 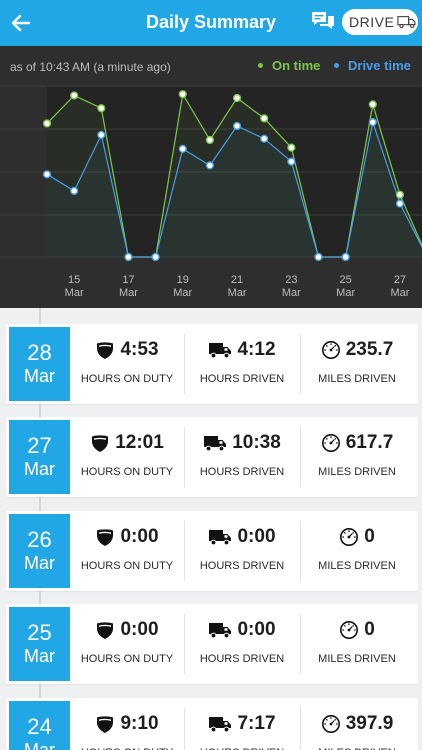 I want to click on date-badge: 26 Mar, so click(x=39, y=551).